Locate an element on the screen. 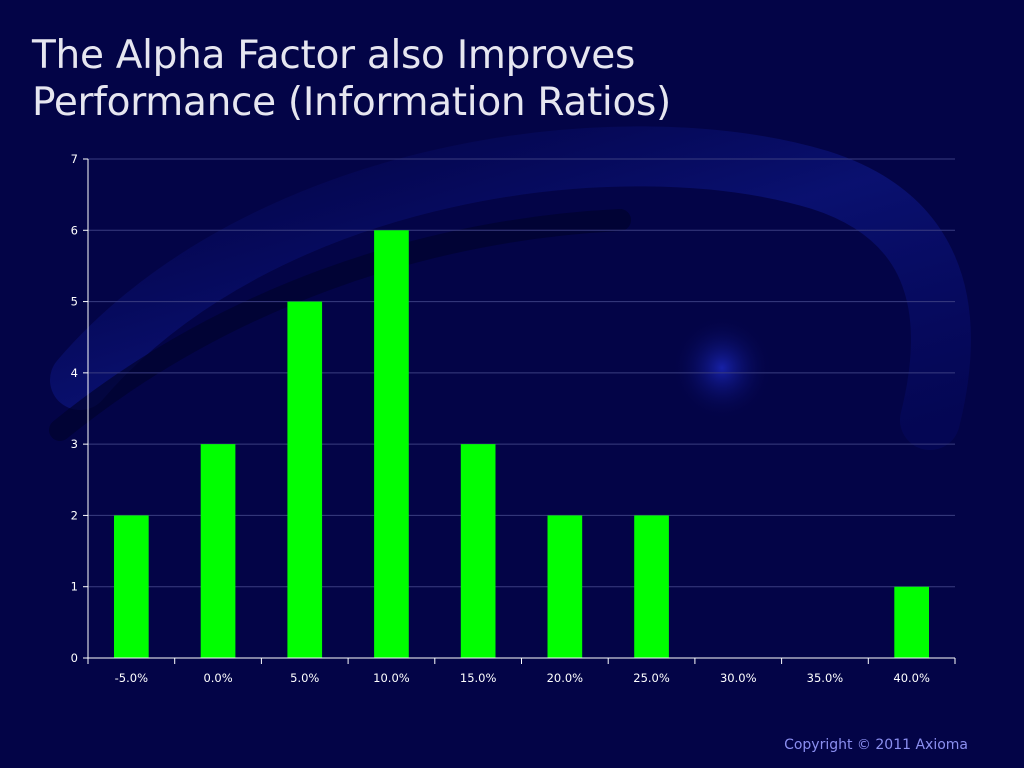 The image size is (1024, 768). slide-title-line-1: The Alpha Factor also Improves is located at coordinates (333, 55).